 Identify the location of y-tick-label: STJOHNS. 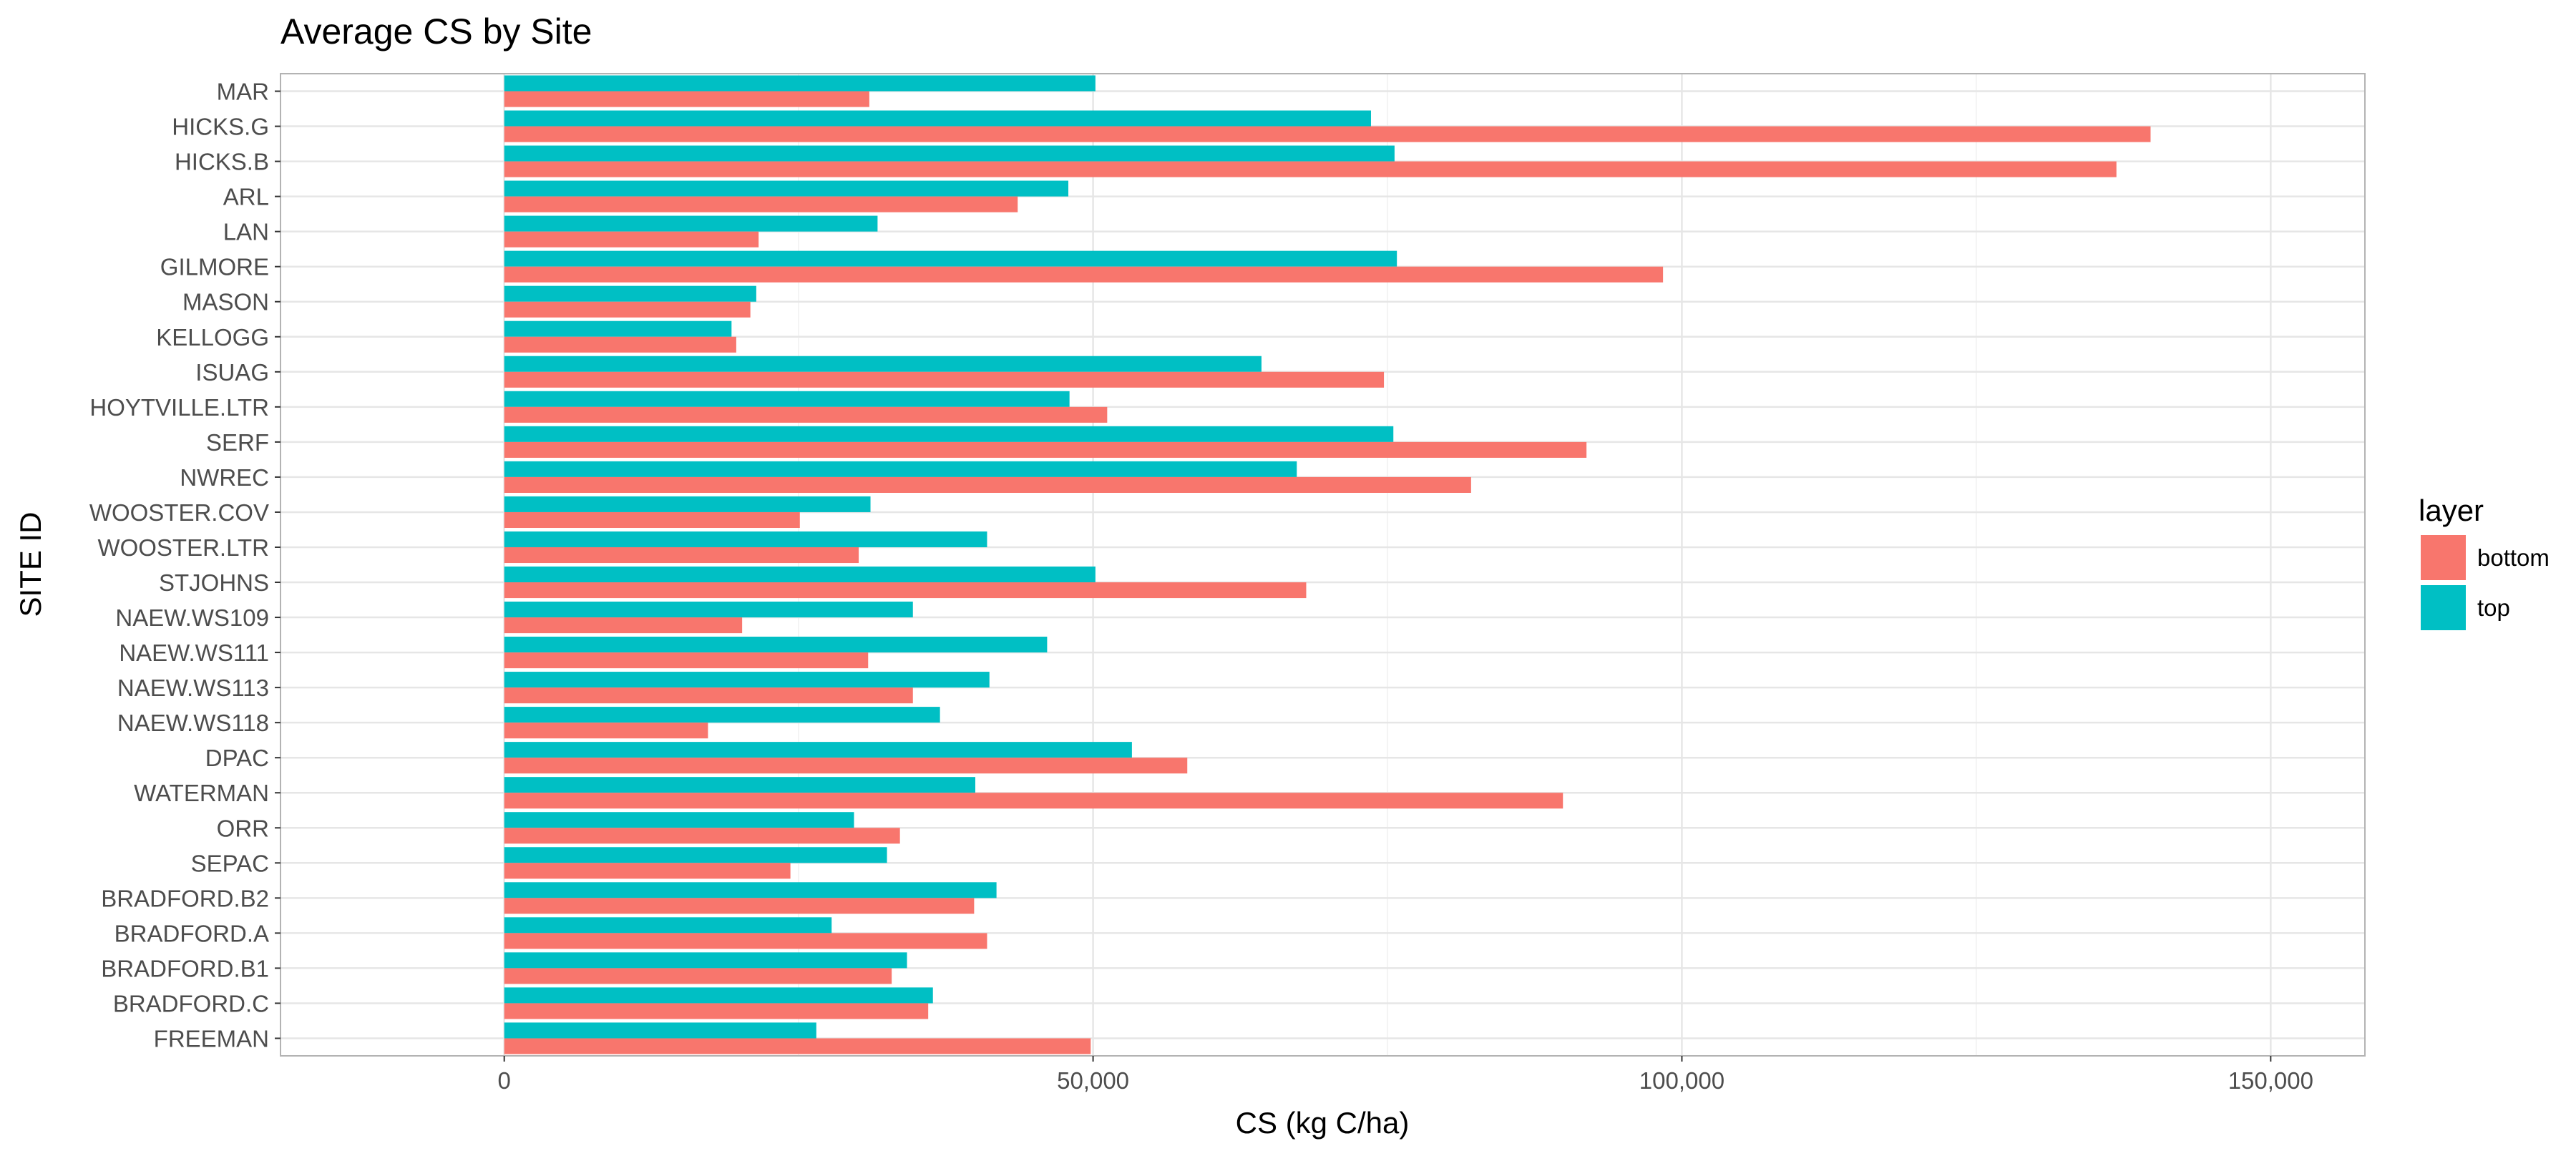
(214, 582).